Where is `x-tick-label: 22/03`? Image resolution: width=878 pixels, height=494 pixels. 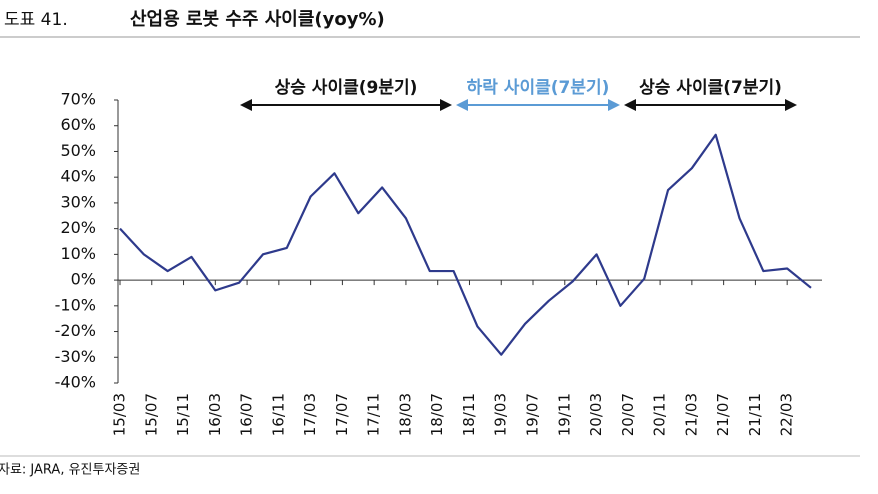
x-tick-label: 22/03 is located at coordinates (787, 414).